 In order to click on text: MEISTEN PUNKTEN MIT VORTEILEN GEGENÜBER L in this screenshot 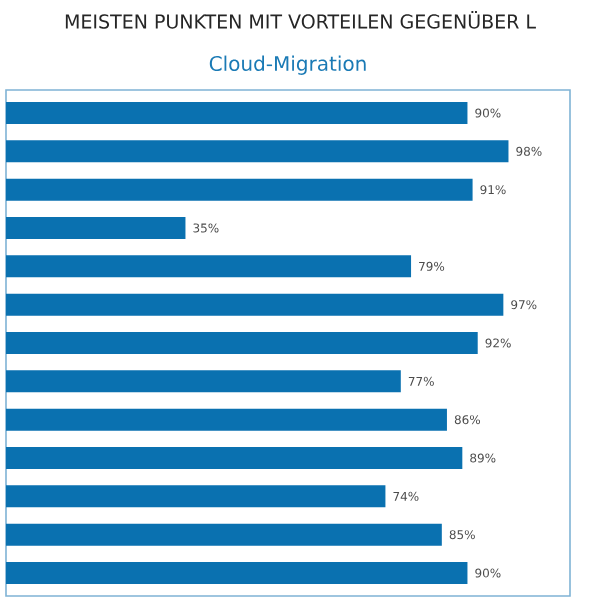, I will do `click(300, 20)`.